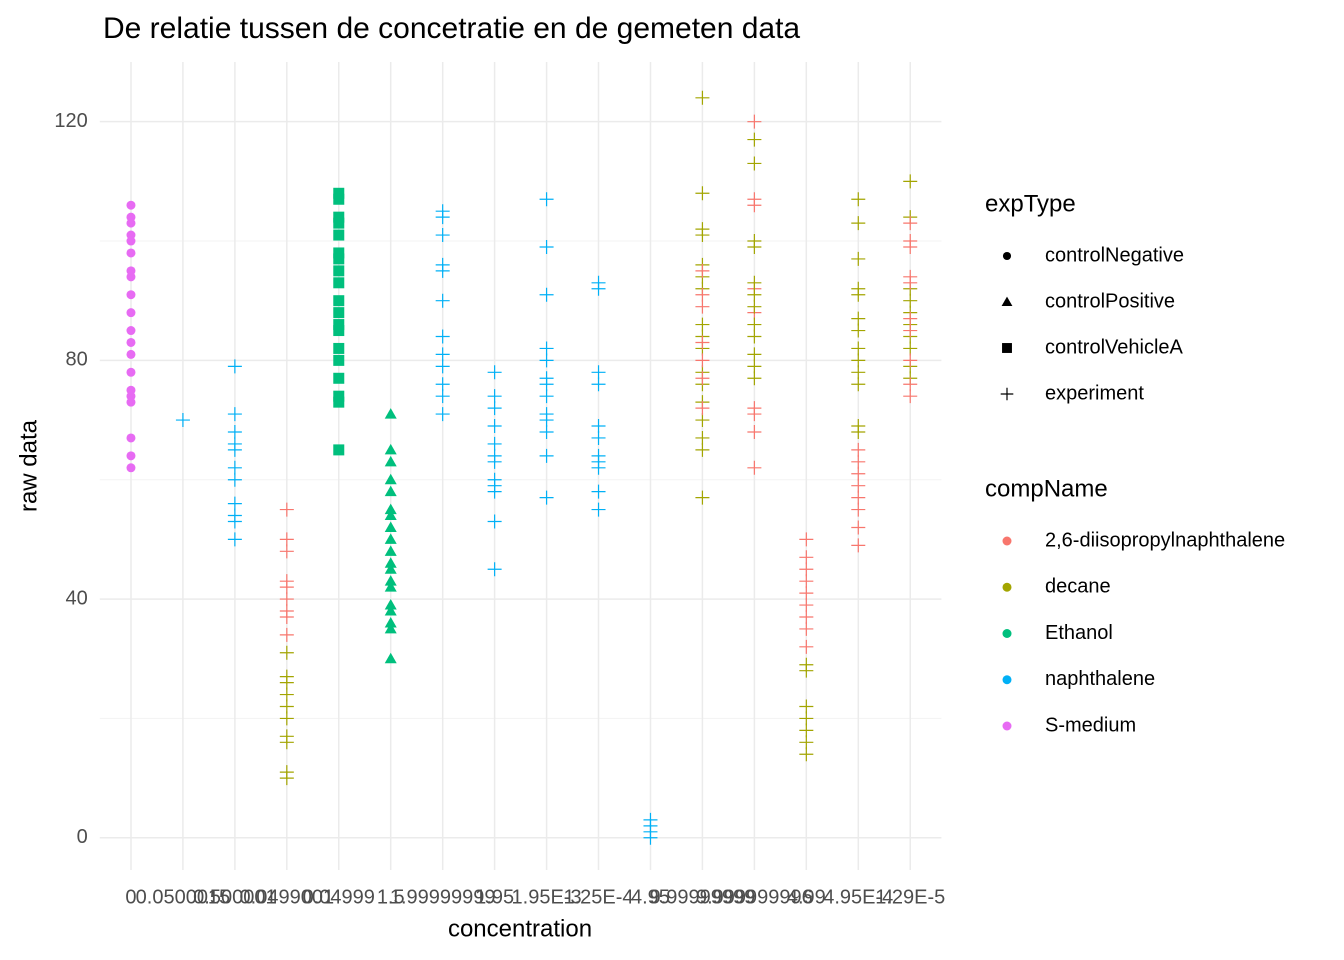  I want to click on x-tick-label: 0.0499001, so click(287, 897).